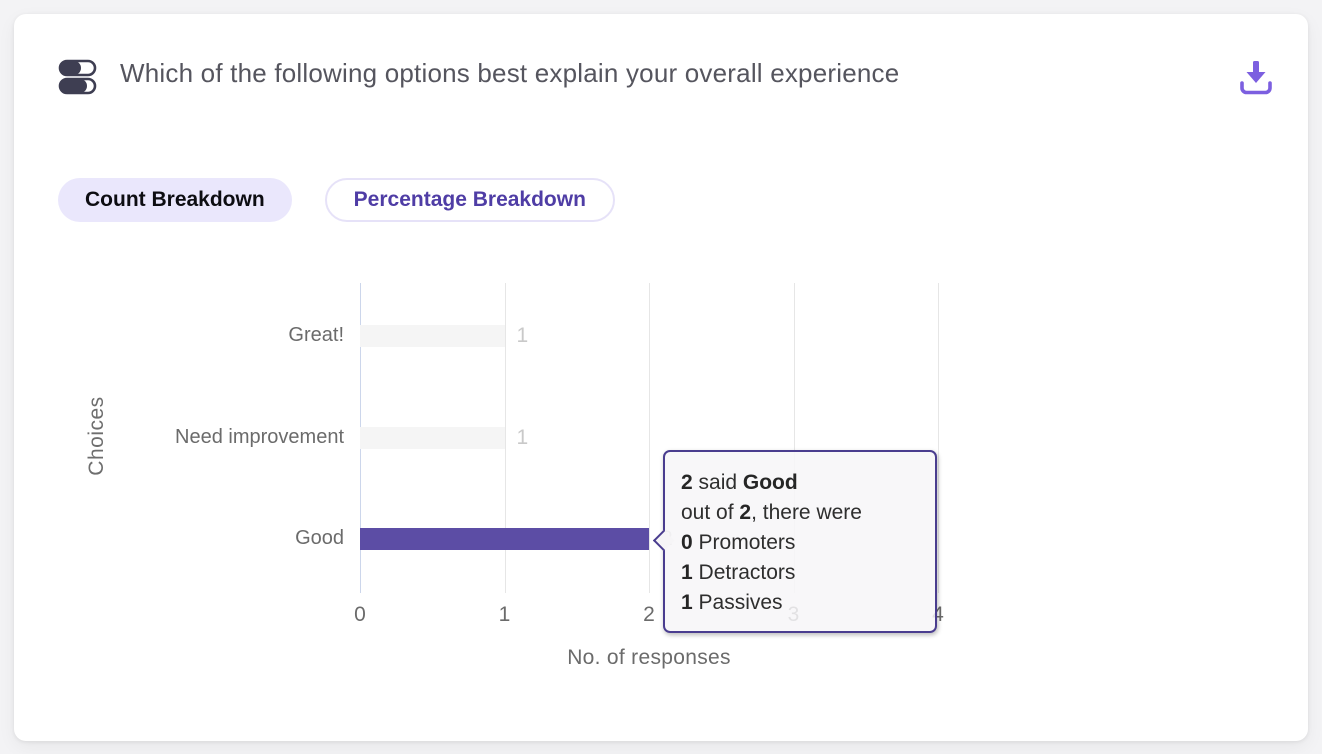 Image resolution: width=1322 pixels, height=754 pixels. What do you see at coordinates (732, 602) in the screenshot?
I see `tooltip-line: 1 Passives` at bounding box center [732, 602].